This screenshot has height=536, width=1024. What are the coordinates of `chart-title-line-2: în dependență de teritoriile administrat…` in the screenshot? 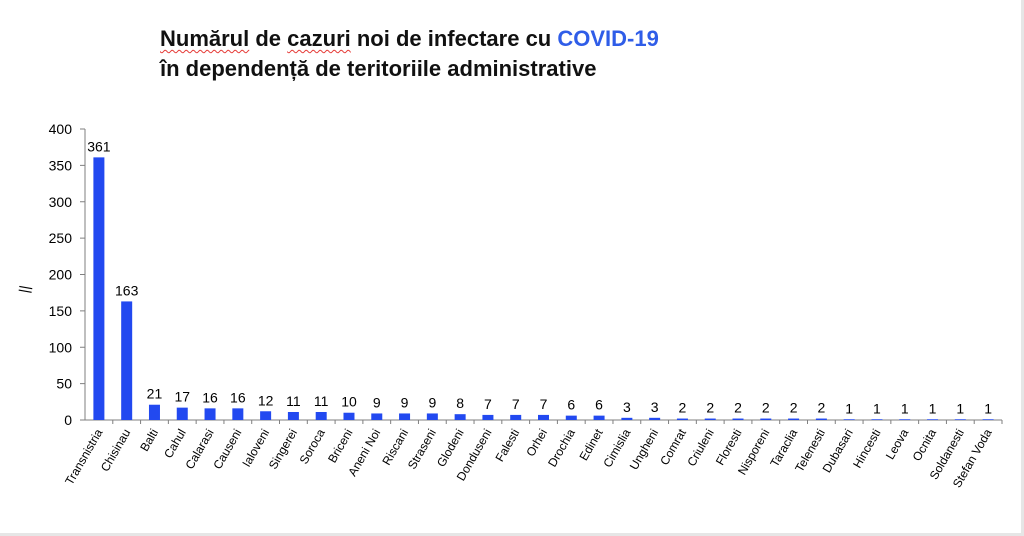 It's located at (378, 68).